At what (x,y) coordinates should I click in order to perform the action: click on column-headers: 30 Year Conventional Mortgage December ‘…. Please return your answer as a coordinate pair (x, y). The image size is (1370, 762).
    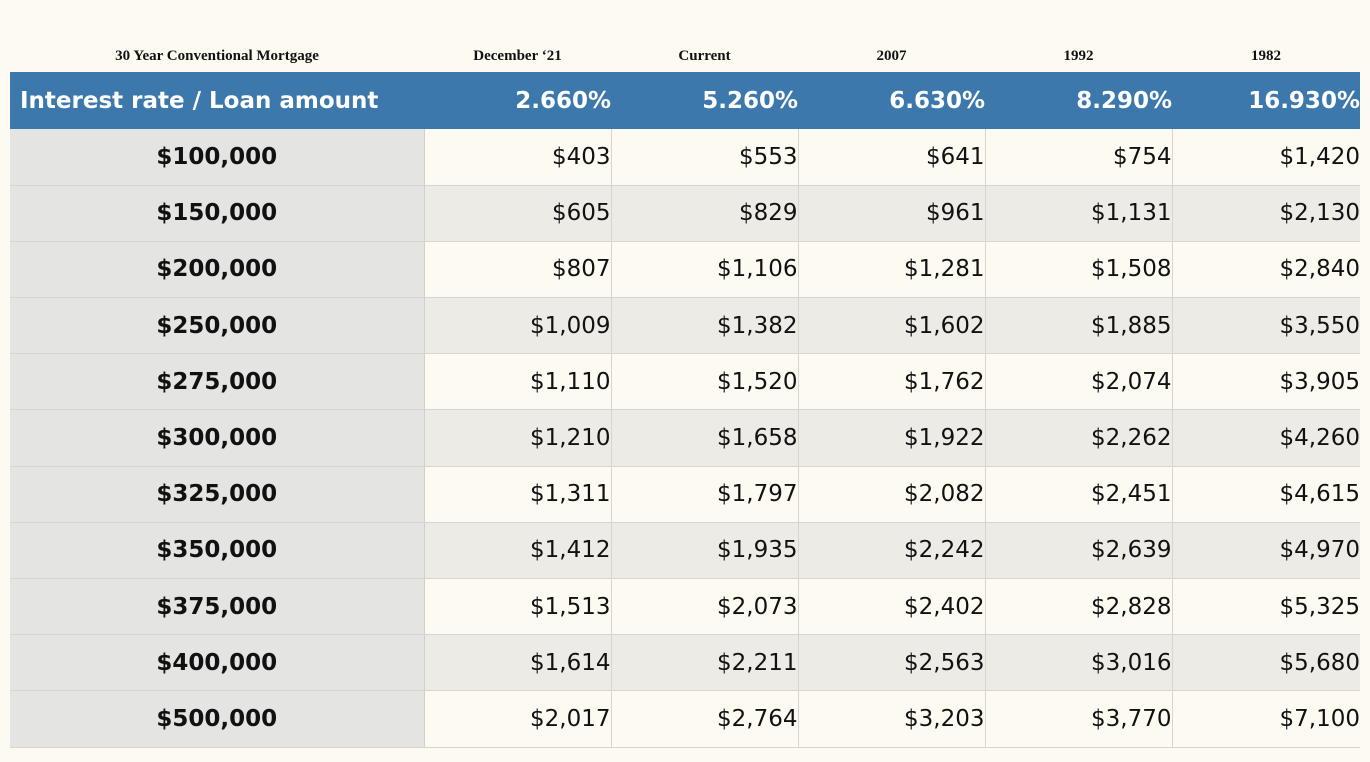
    Looking at the image, I should click on (685, 56).